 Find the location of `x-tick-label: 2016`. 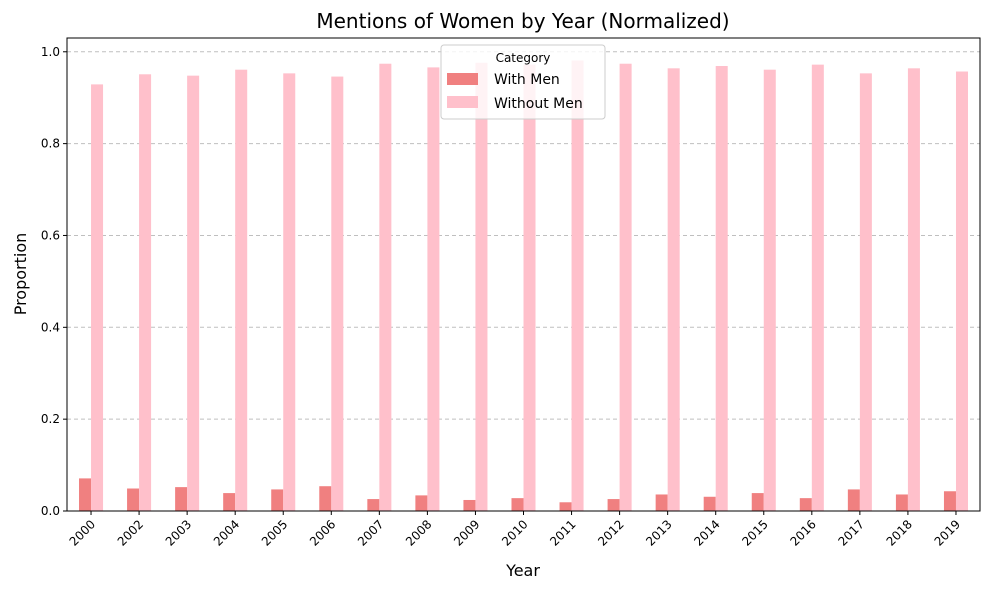

x-tick-label: 2016 is located at coordinates (802, 532).